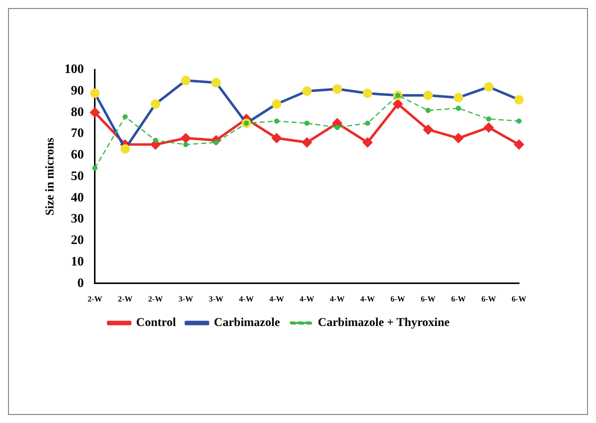 This screenshot has height=423, width=596. I want to click on y-tick-label: 20, so click(77, 240).